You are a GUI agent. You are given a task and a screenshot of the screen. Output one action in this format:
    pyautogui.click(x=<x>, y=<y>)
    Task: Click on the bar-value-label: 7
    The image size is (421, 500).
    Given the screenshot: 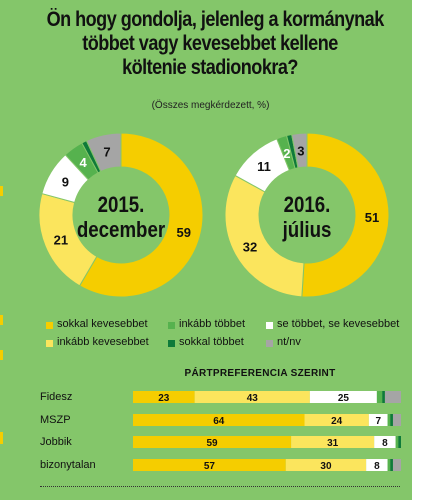 What is the action you would take?
    pyautogui.click(x=378, y=421)
    